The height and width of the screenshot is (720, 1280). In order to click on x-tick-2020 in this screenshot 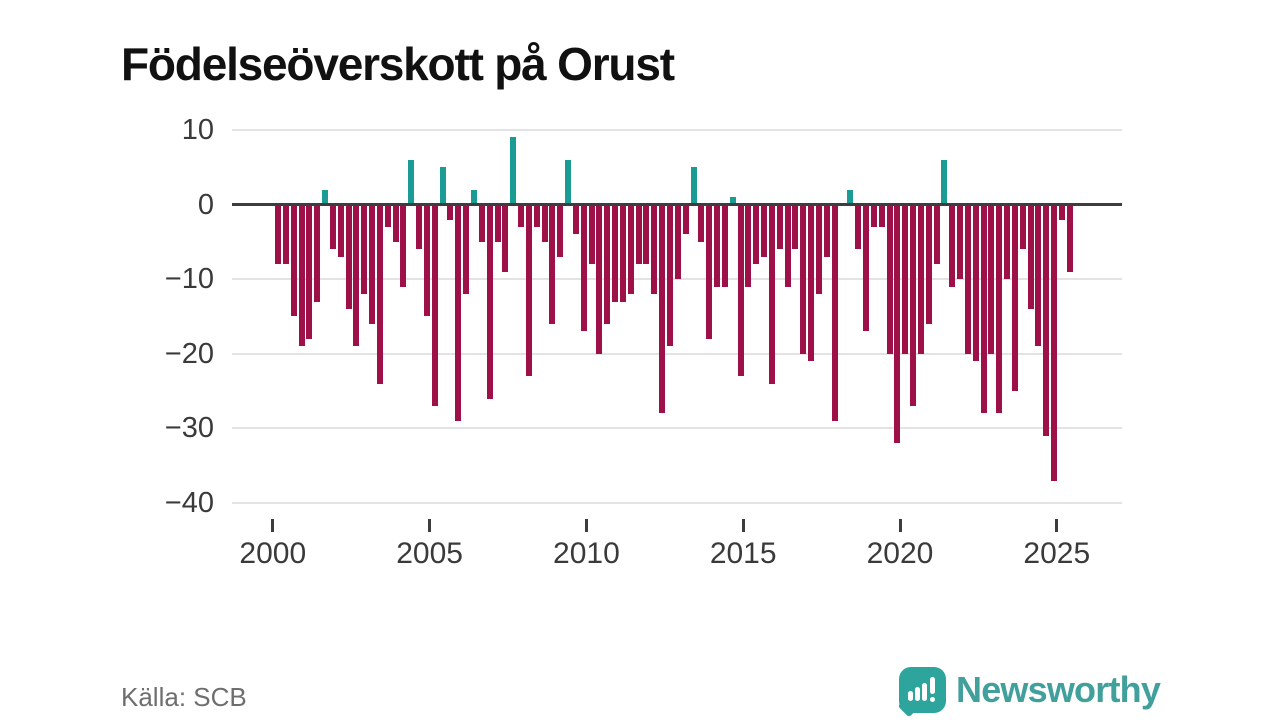, I will do `click(900, 525)`.